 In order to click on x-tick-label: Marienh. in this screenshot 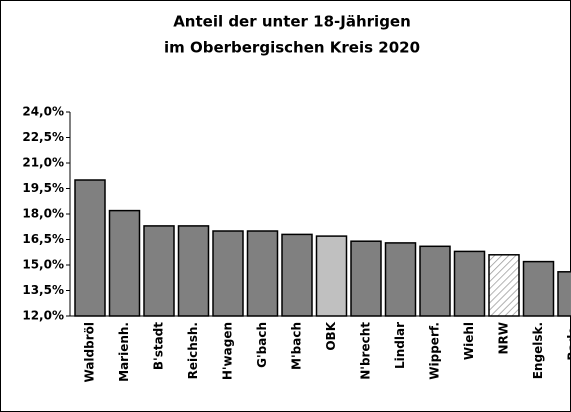, I will do `click(124, 352)`.